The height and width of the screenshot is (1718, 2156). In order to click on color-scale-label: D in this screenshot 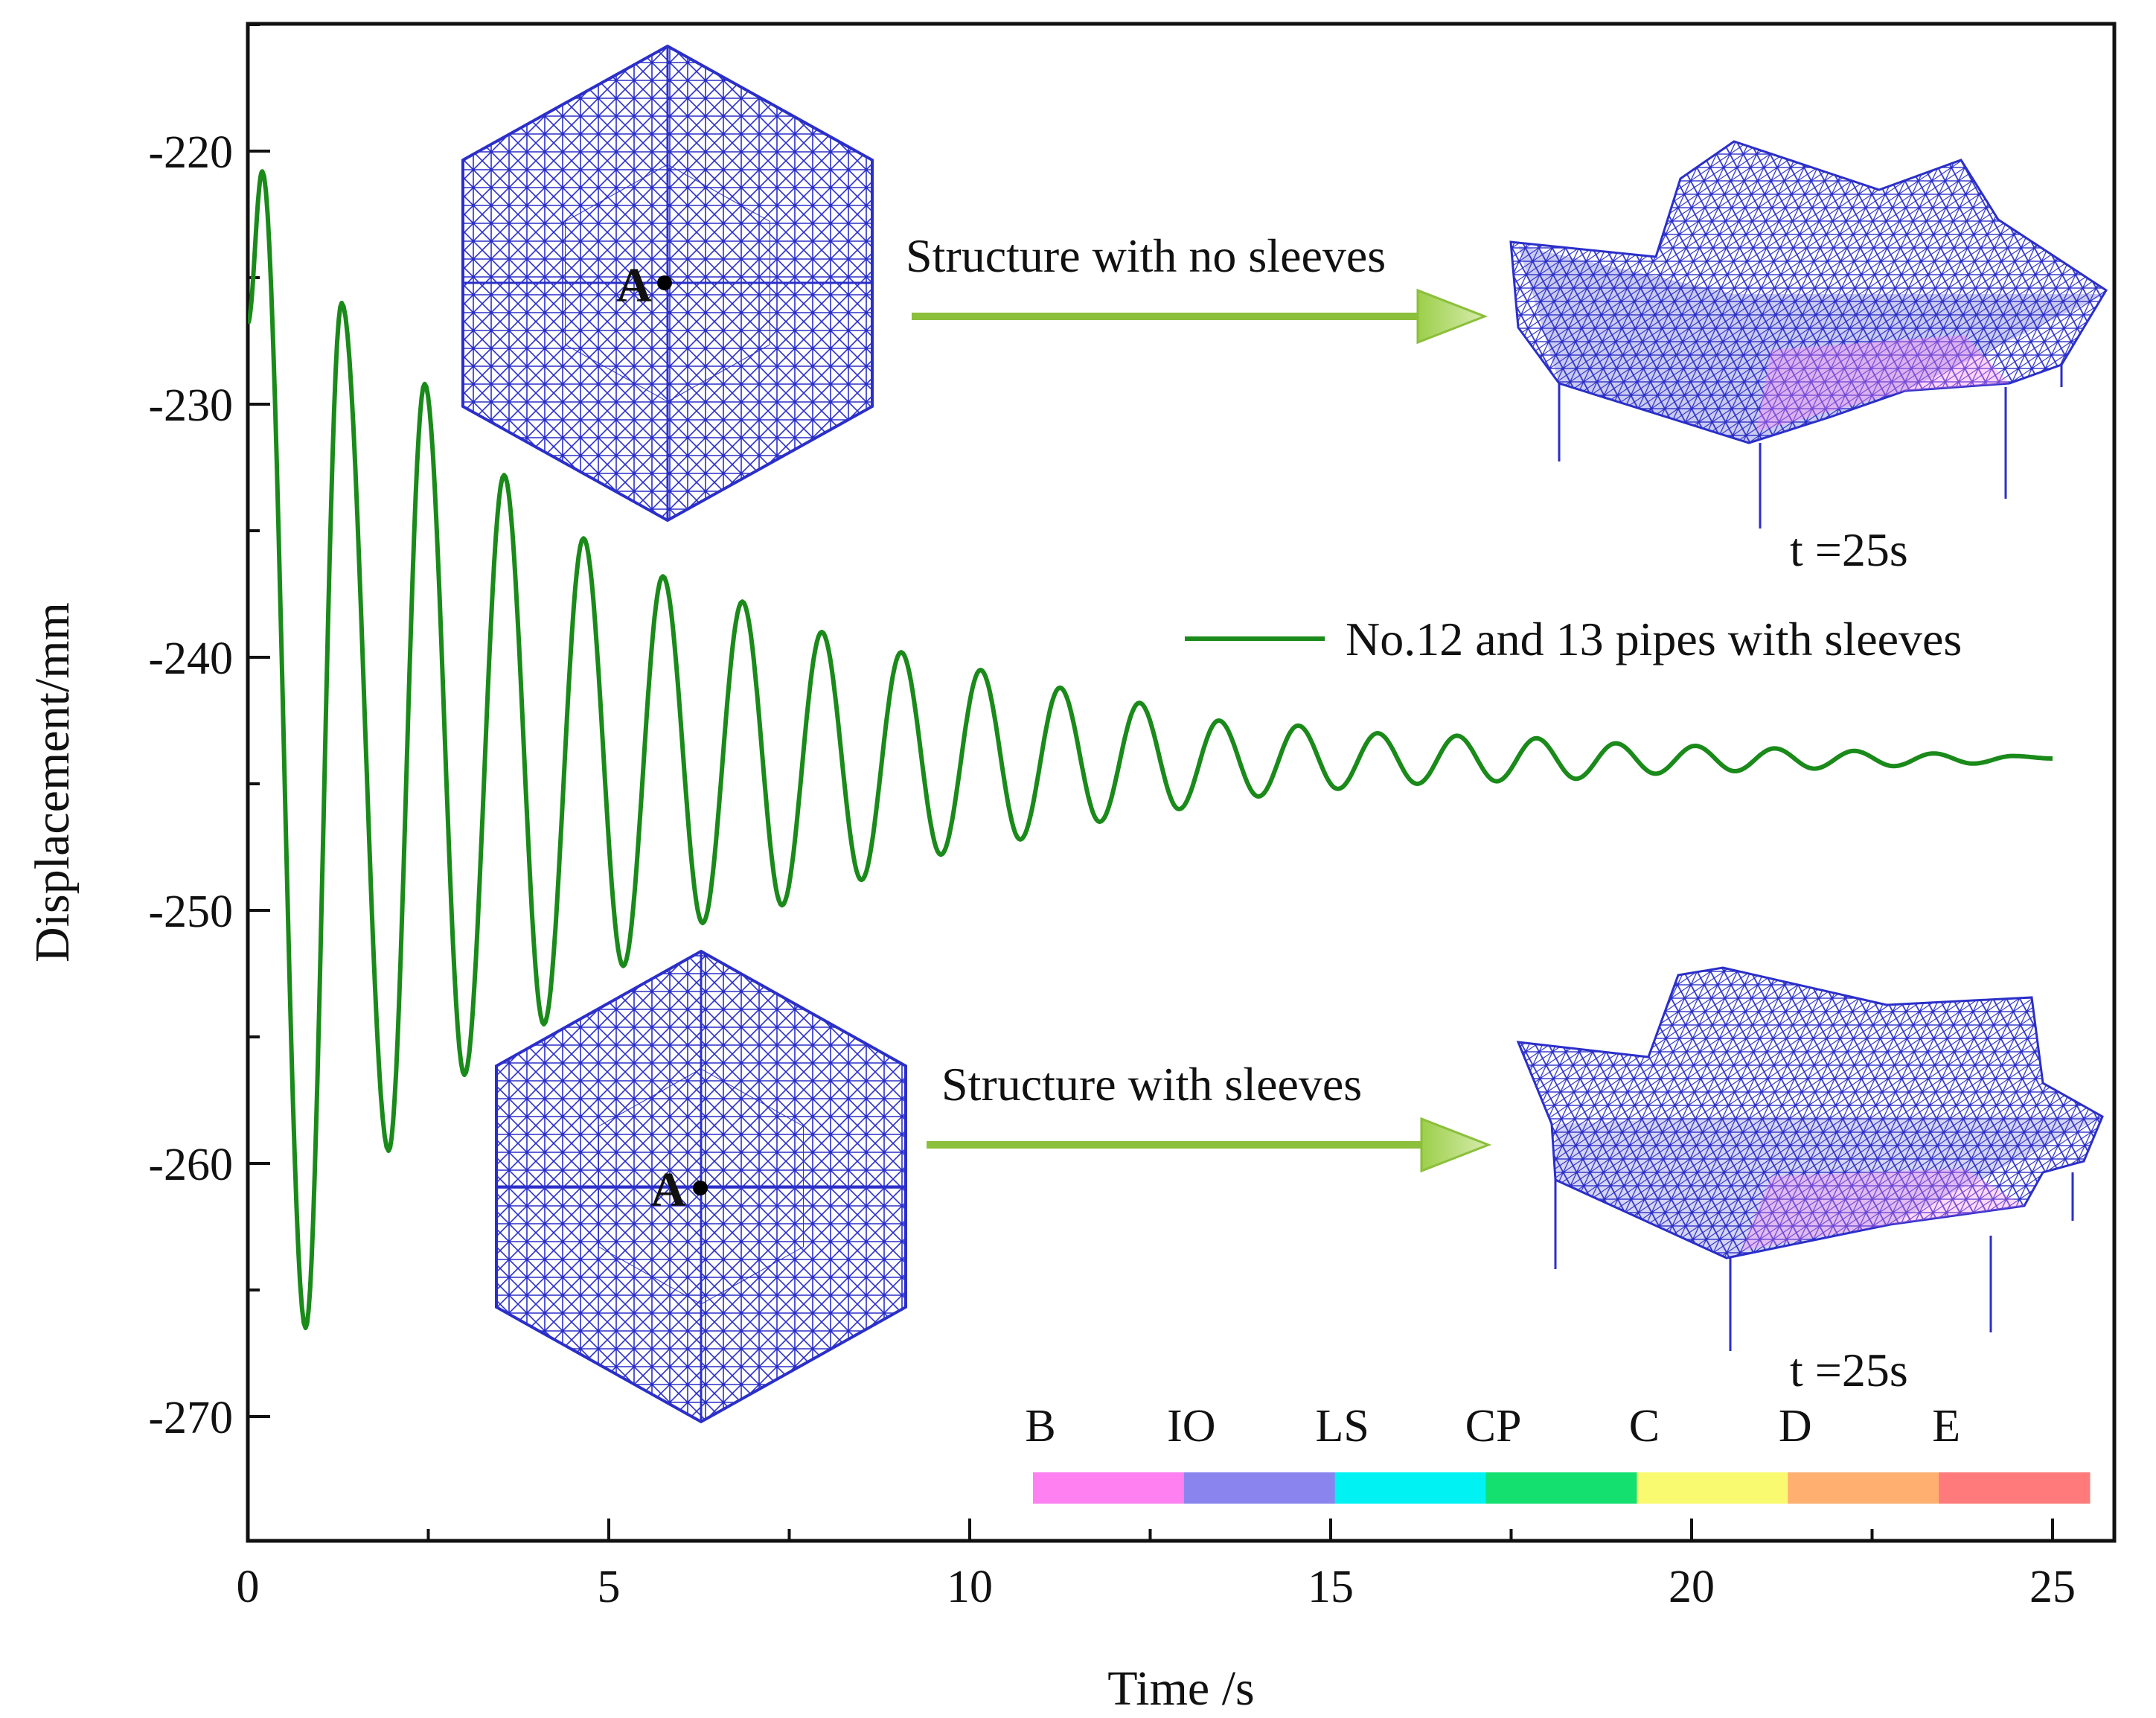, I will do `click(1795, 1427)`.